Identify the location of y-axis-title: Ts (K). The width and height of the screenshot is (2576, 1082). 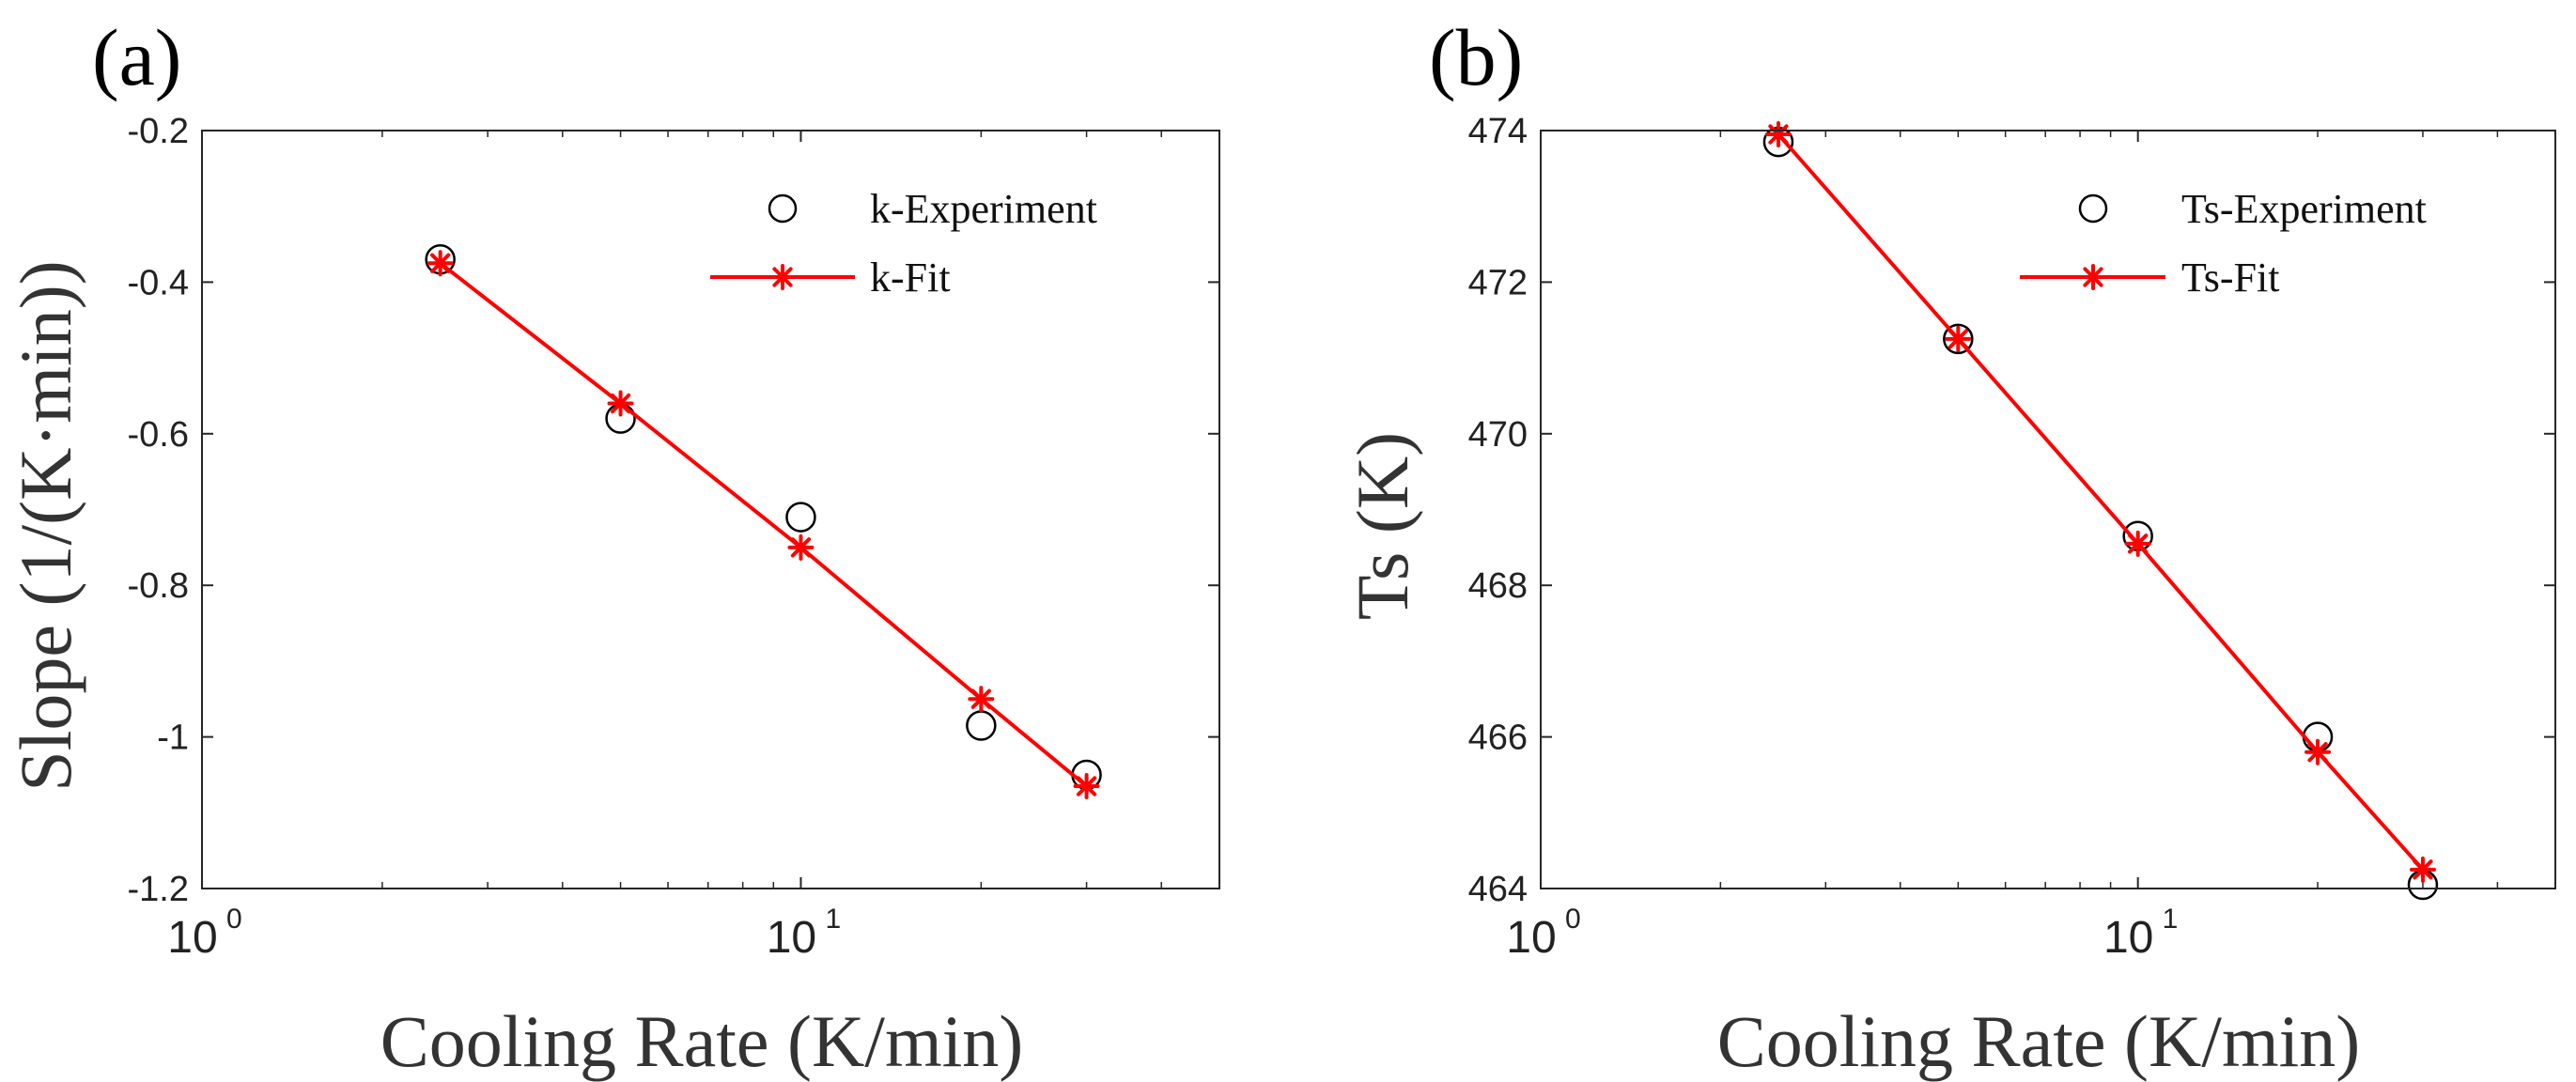
(1382, 526).